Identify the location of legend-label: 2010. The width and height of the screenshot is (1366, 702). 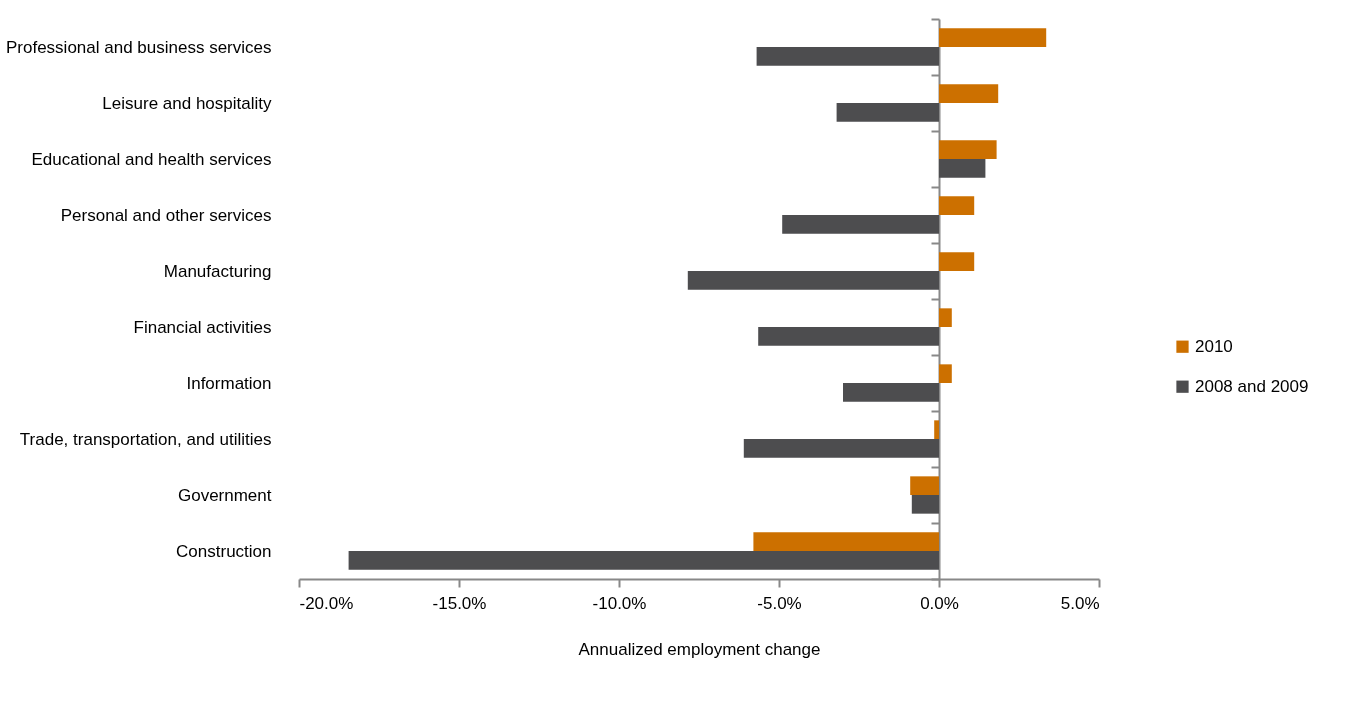
(1214, 346).